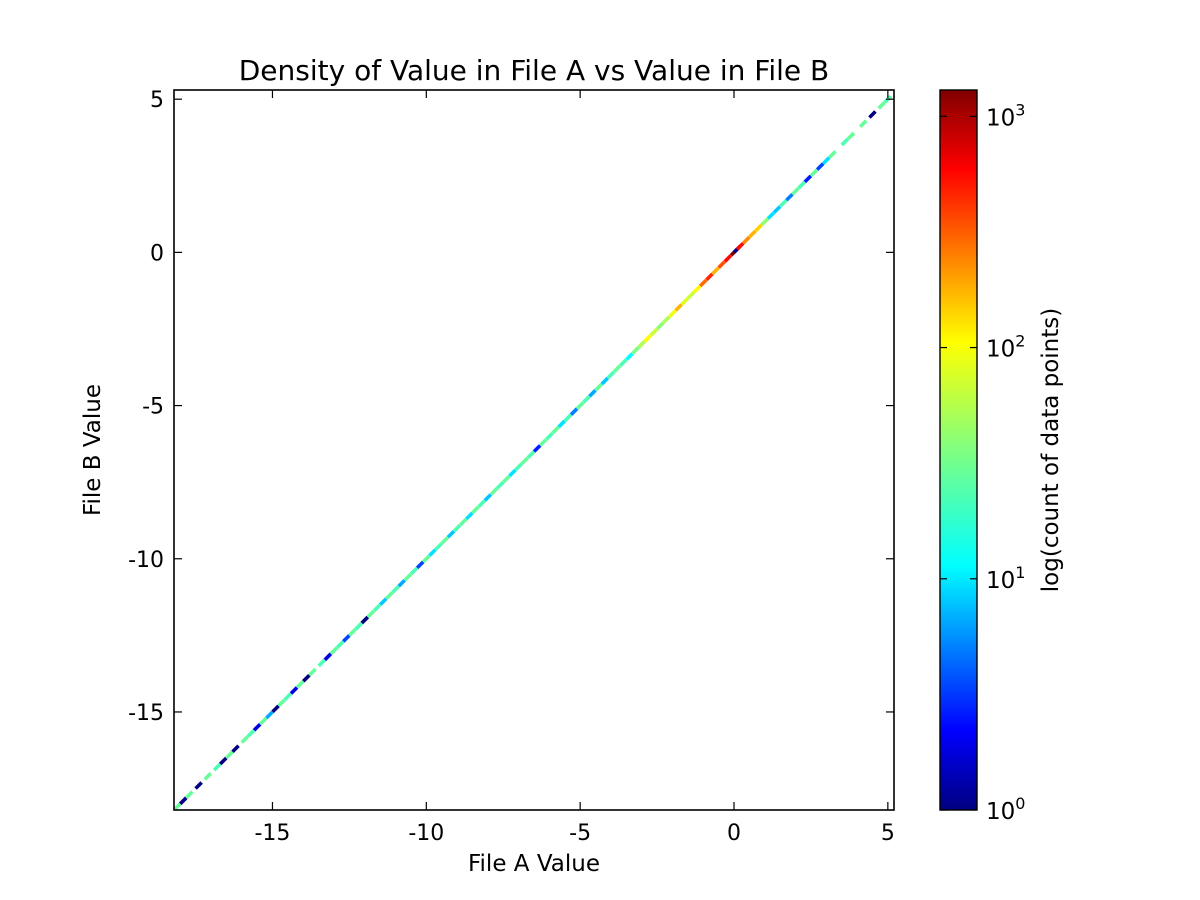  Describe the element at coordinates (272, 833) in the screenshot. I see `x-tick-label: -15` at that location.